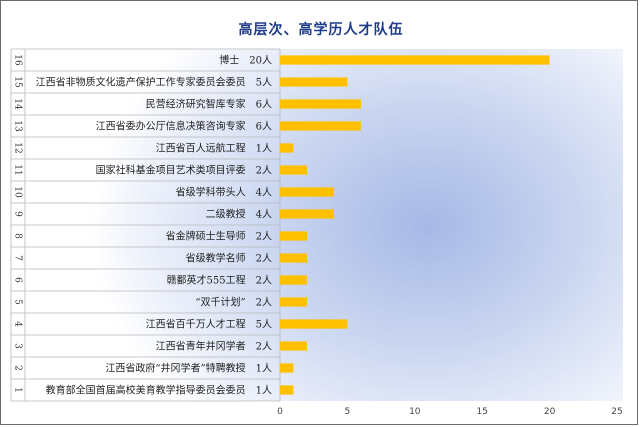  I want to click on row-index: 4, so click(18, 324).